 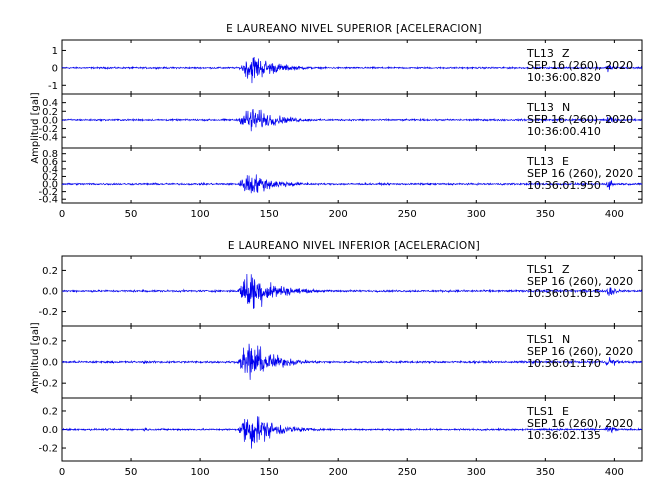 I want to click on chart-title: E LAUREANO NIVEL INFERIOR [ACELERACION], so click(x=354, y=246).